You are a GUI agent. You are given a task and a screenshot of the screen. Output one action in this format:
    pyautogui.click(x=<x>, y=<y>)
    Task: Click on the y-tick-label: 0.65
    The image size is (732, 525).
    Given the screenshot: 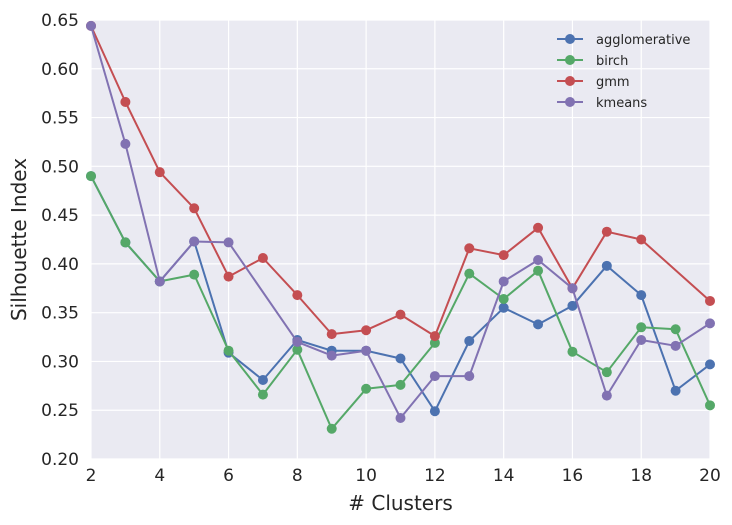 What is the action you would take?
    pyautogui.click(x=60, y=21)
    